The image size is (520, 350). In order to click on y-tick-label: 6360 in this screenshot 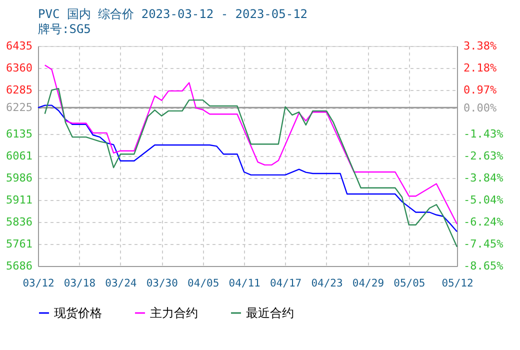, I will do `click(19, 68)`.